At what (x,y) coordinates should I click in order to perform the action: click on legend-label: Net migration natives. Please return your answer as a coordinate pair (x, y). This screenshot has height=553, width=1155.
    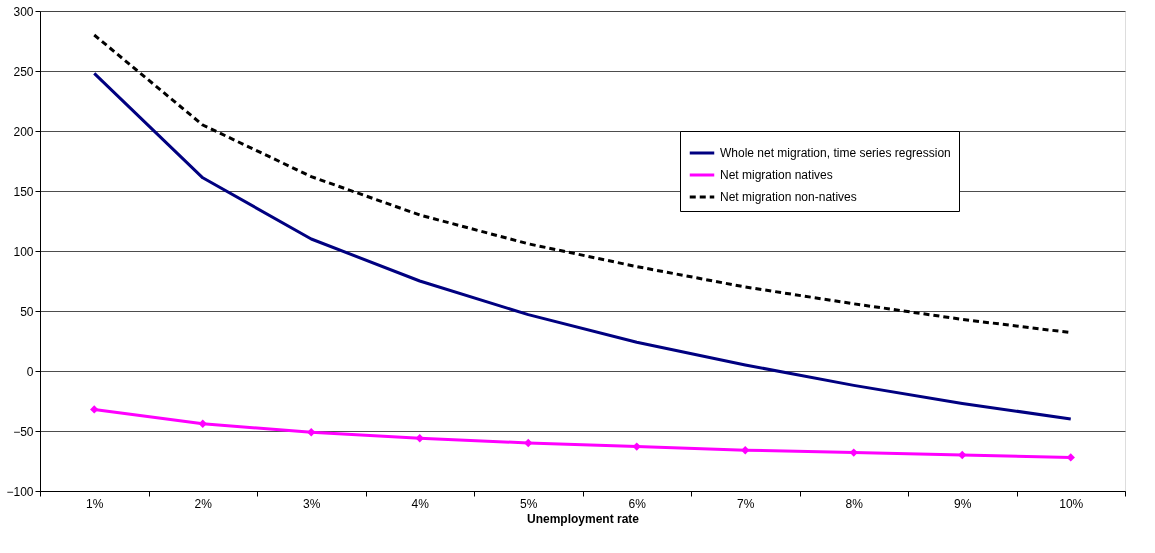
    Looking at the image, I should click on (776, 175).